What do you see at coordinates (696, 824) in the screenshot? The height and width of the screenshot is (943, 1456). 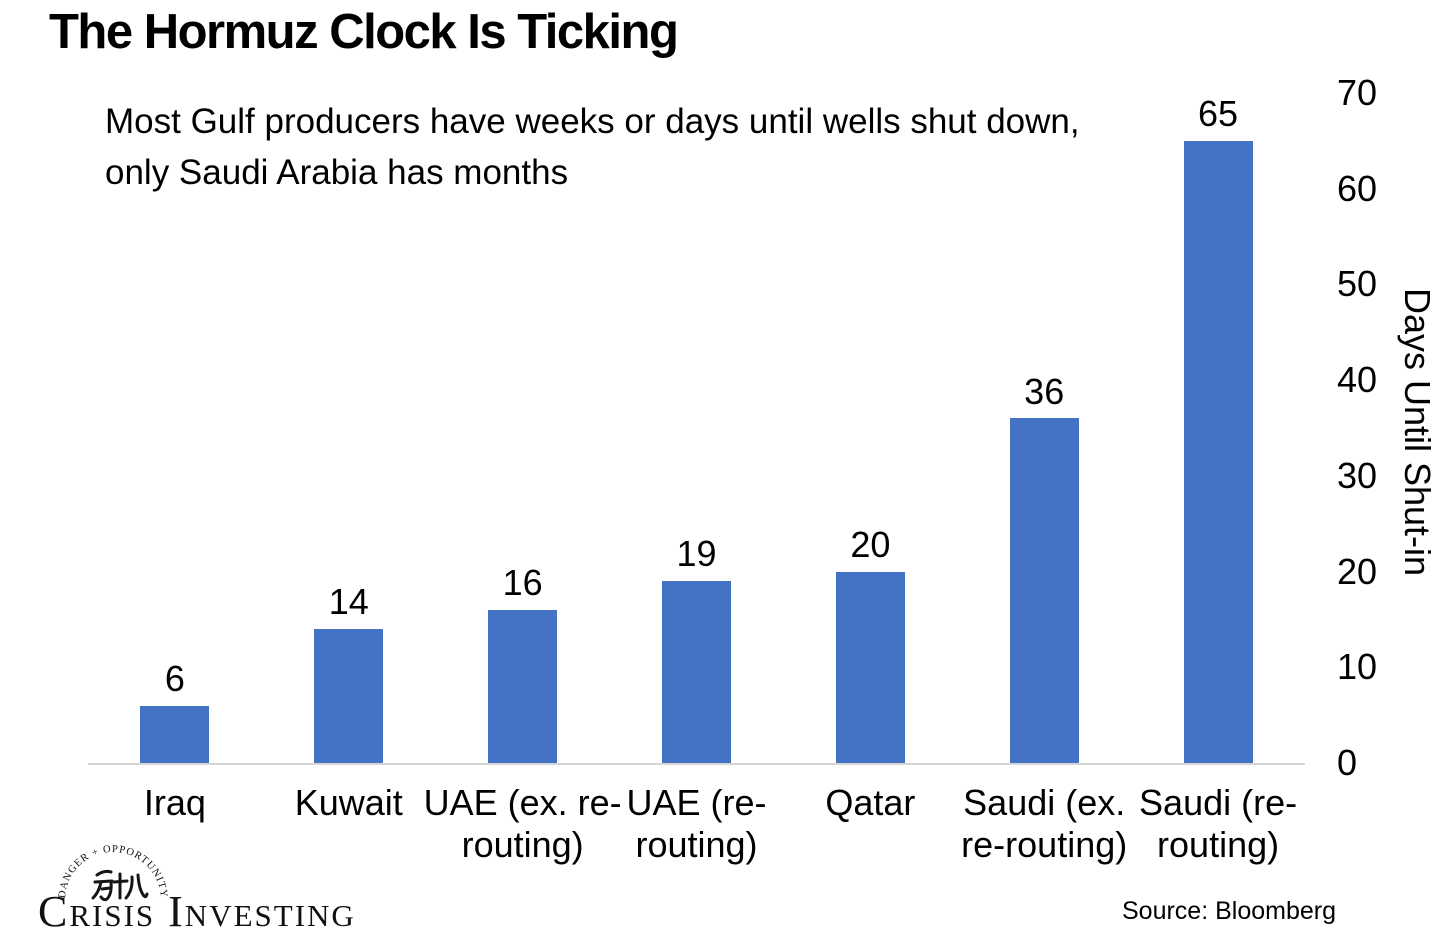 I see `x-tick-label-uae-re-routing: UAE (re-routing)` at bounding box center [696, 824].